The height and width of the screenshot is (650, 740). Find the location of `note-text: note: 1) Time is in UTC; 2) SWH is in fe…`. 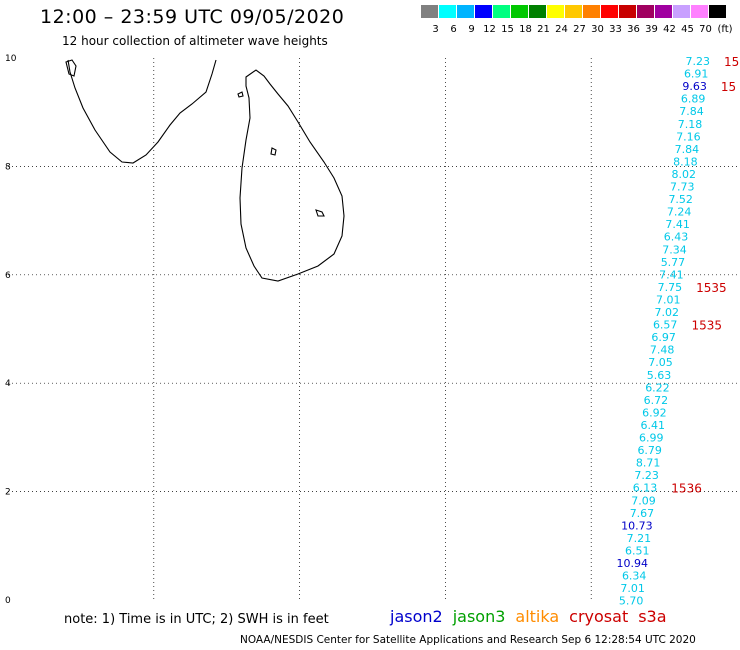

note-text: note: 1) Time is in UTC; 2) SWH is in fe… is located at coordinates (196, 619).